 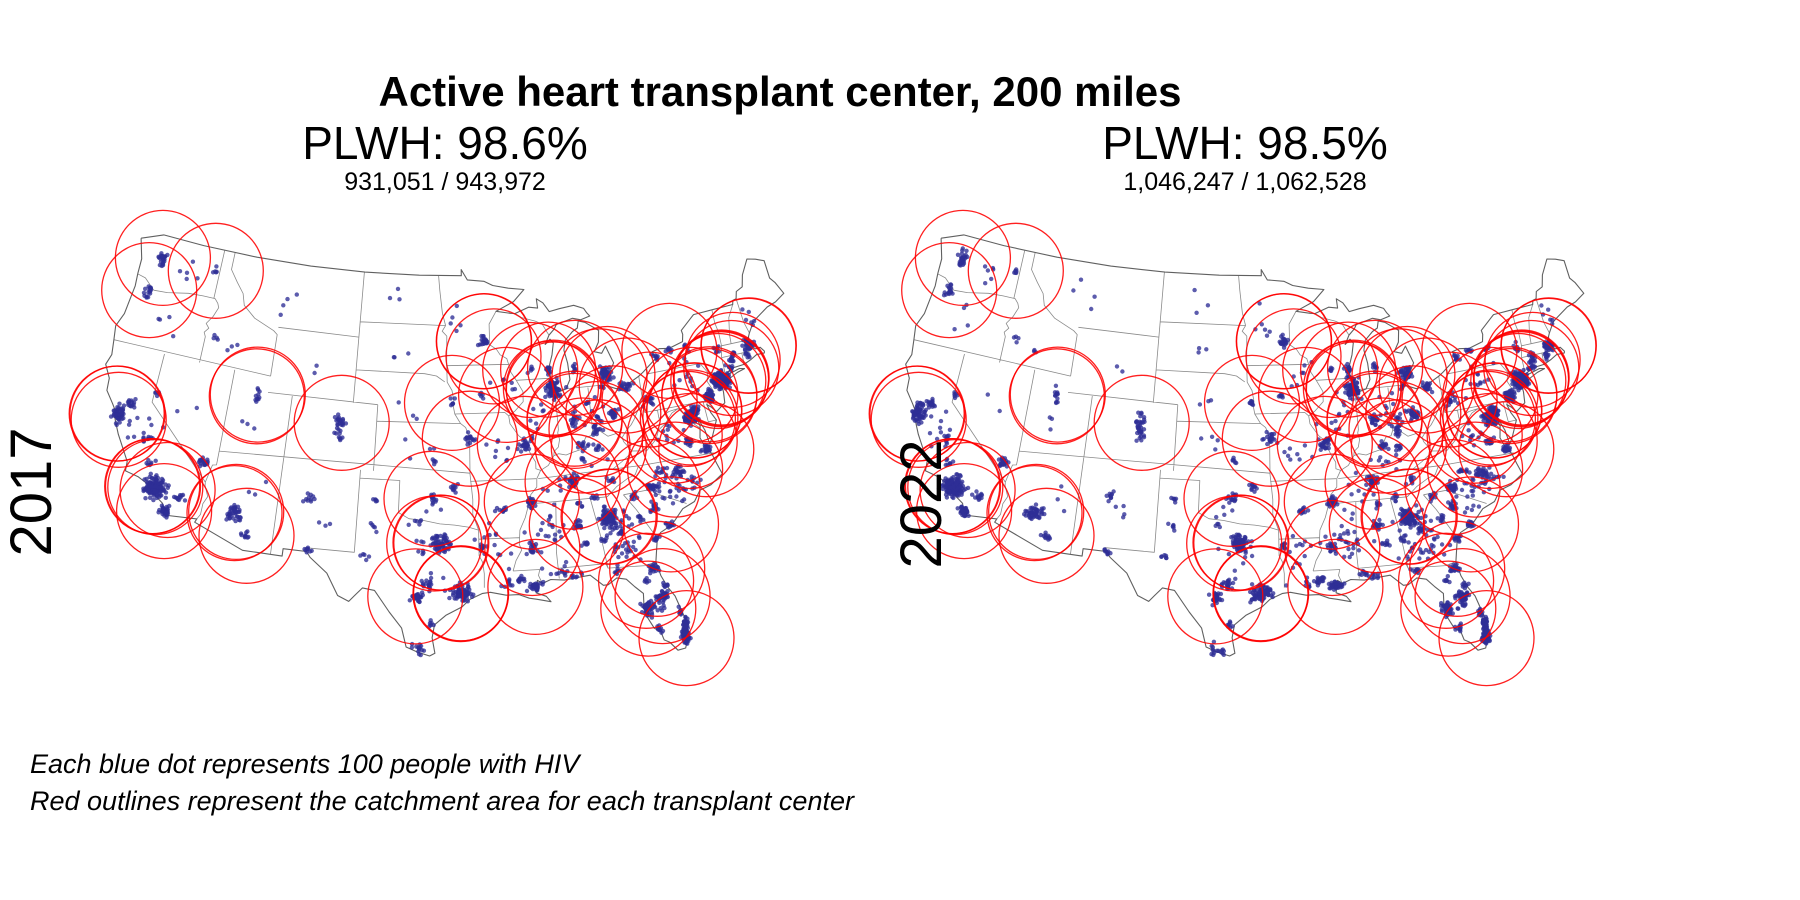 I want to click on plwh-stat-2017: PLWH: 98.6%, so click(x=445, y=143).